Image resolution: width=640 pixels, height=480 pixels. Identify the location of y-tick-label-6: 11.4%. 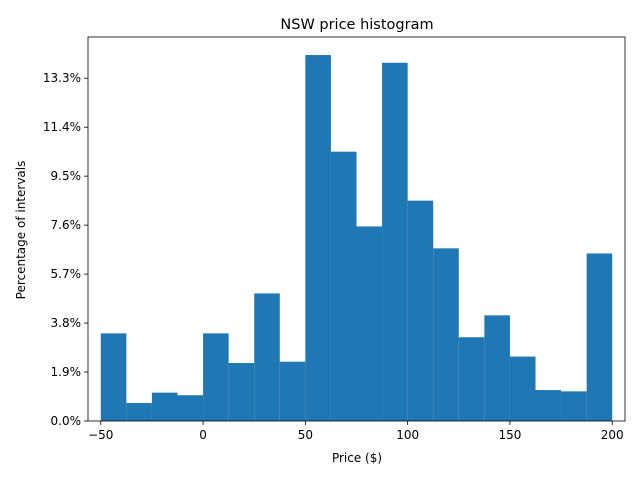
(62, 127).